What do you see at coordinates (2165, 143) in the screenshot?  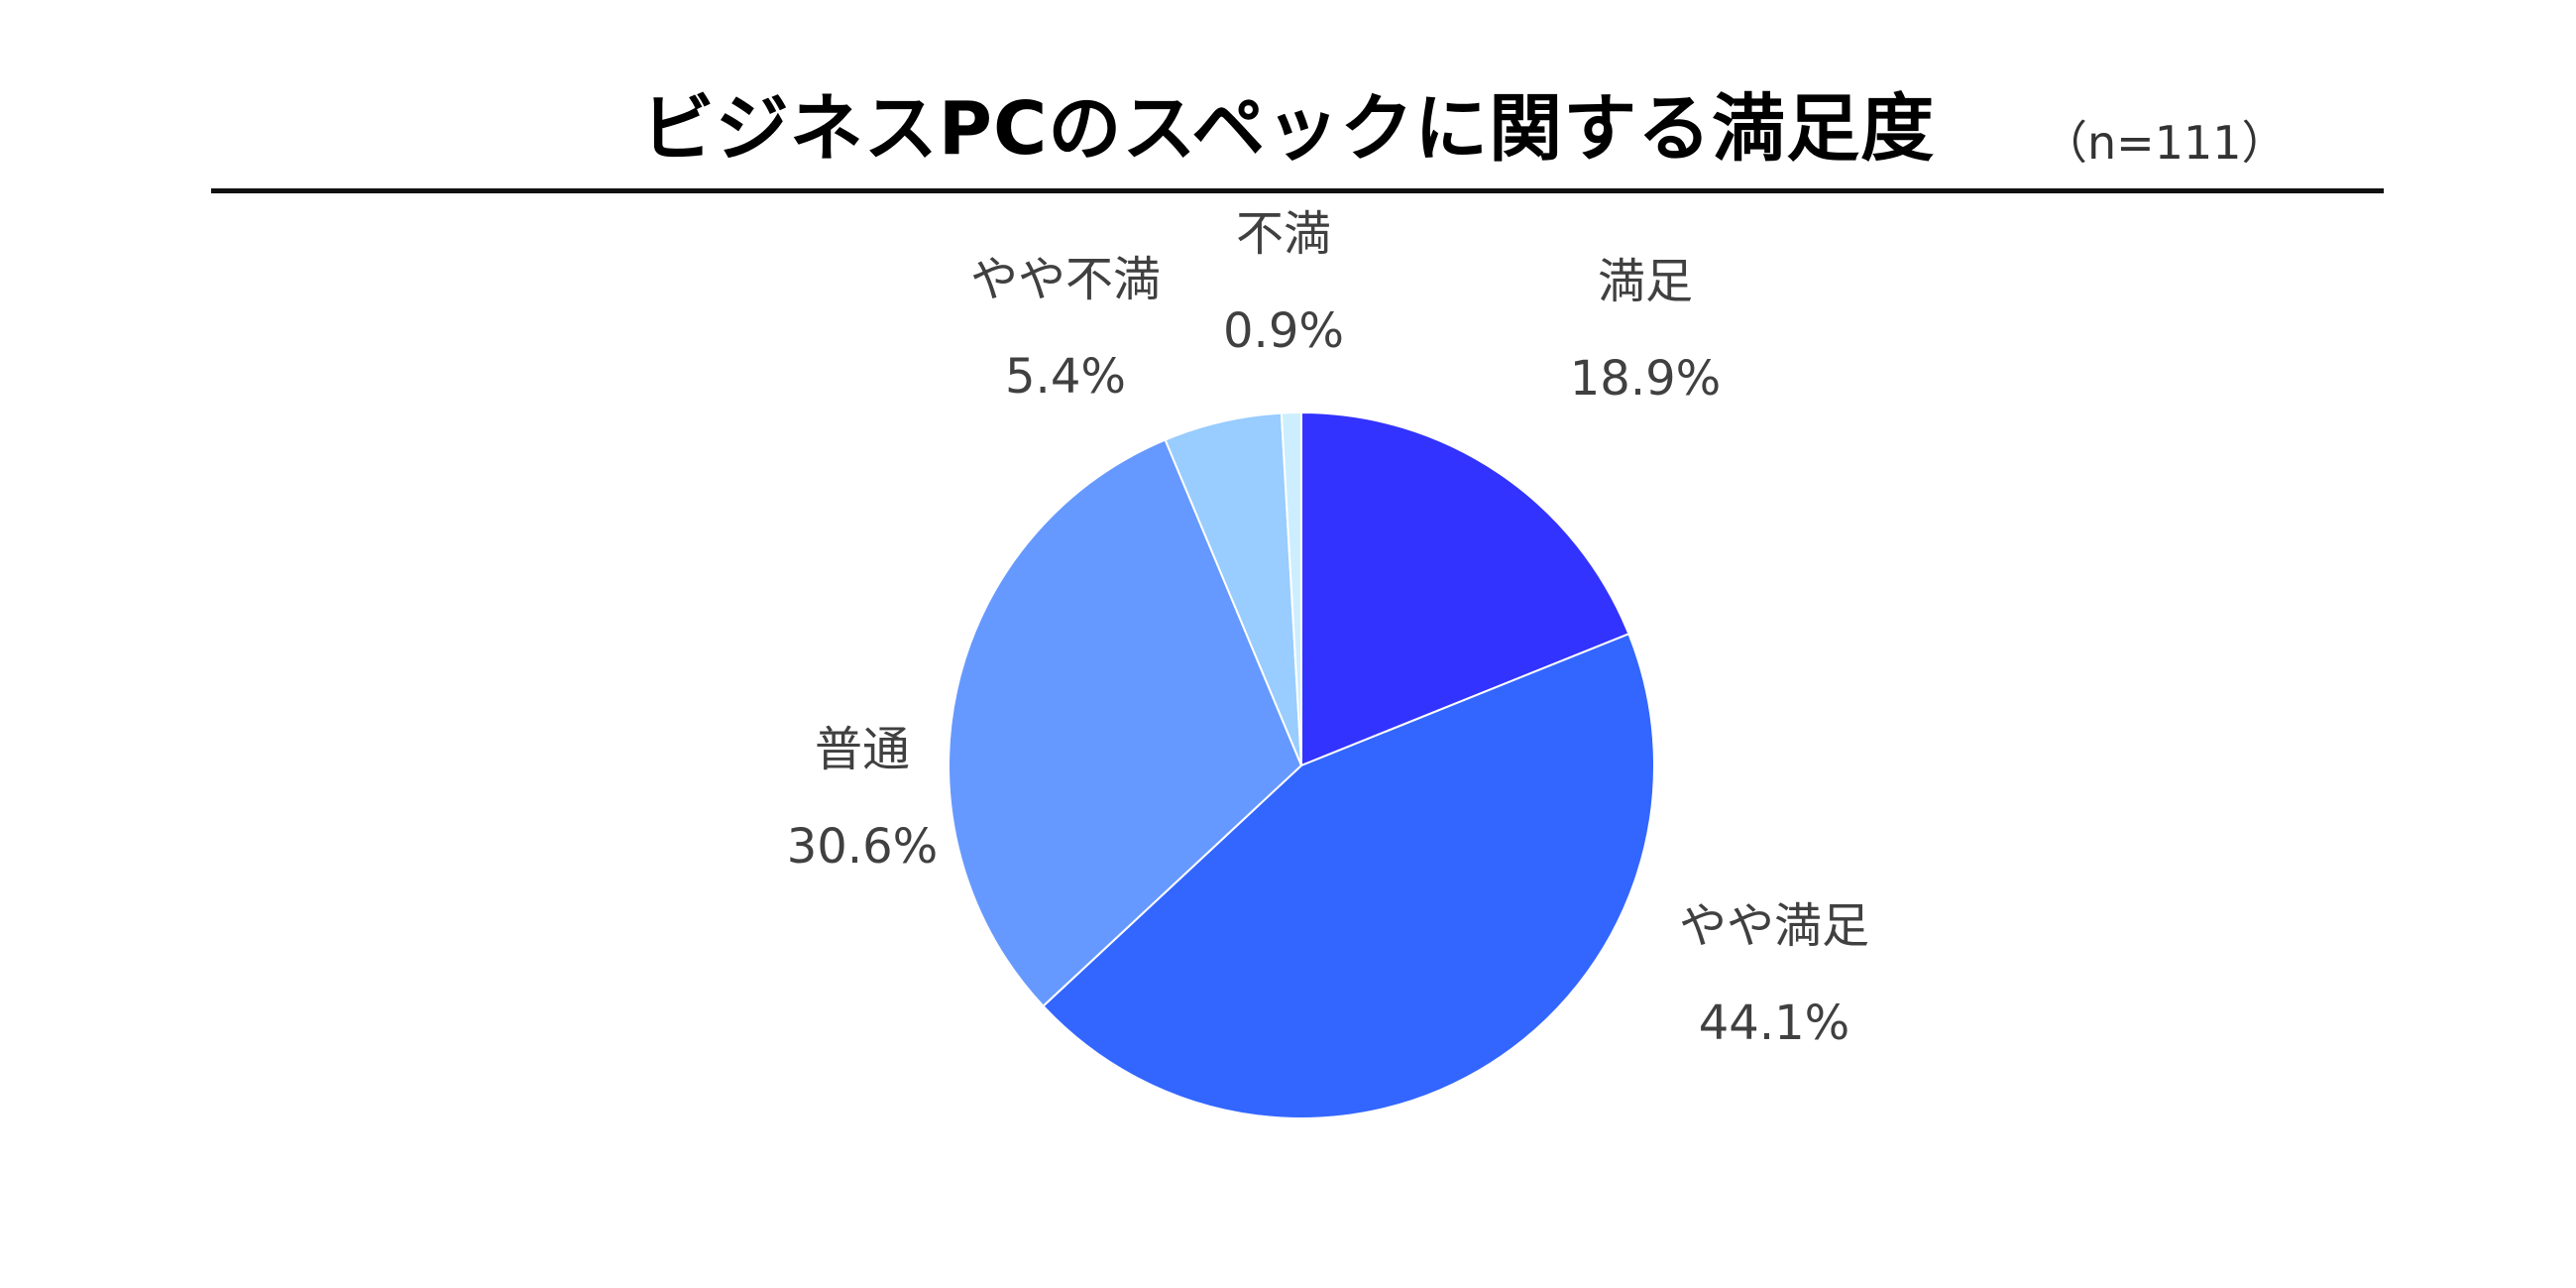 I see `sample-size-note: （n=111）` at bounding box center [2165, 143].